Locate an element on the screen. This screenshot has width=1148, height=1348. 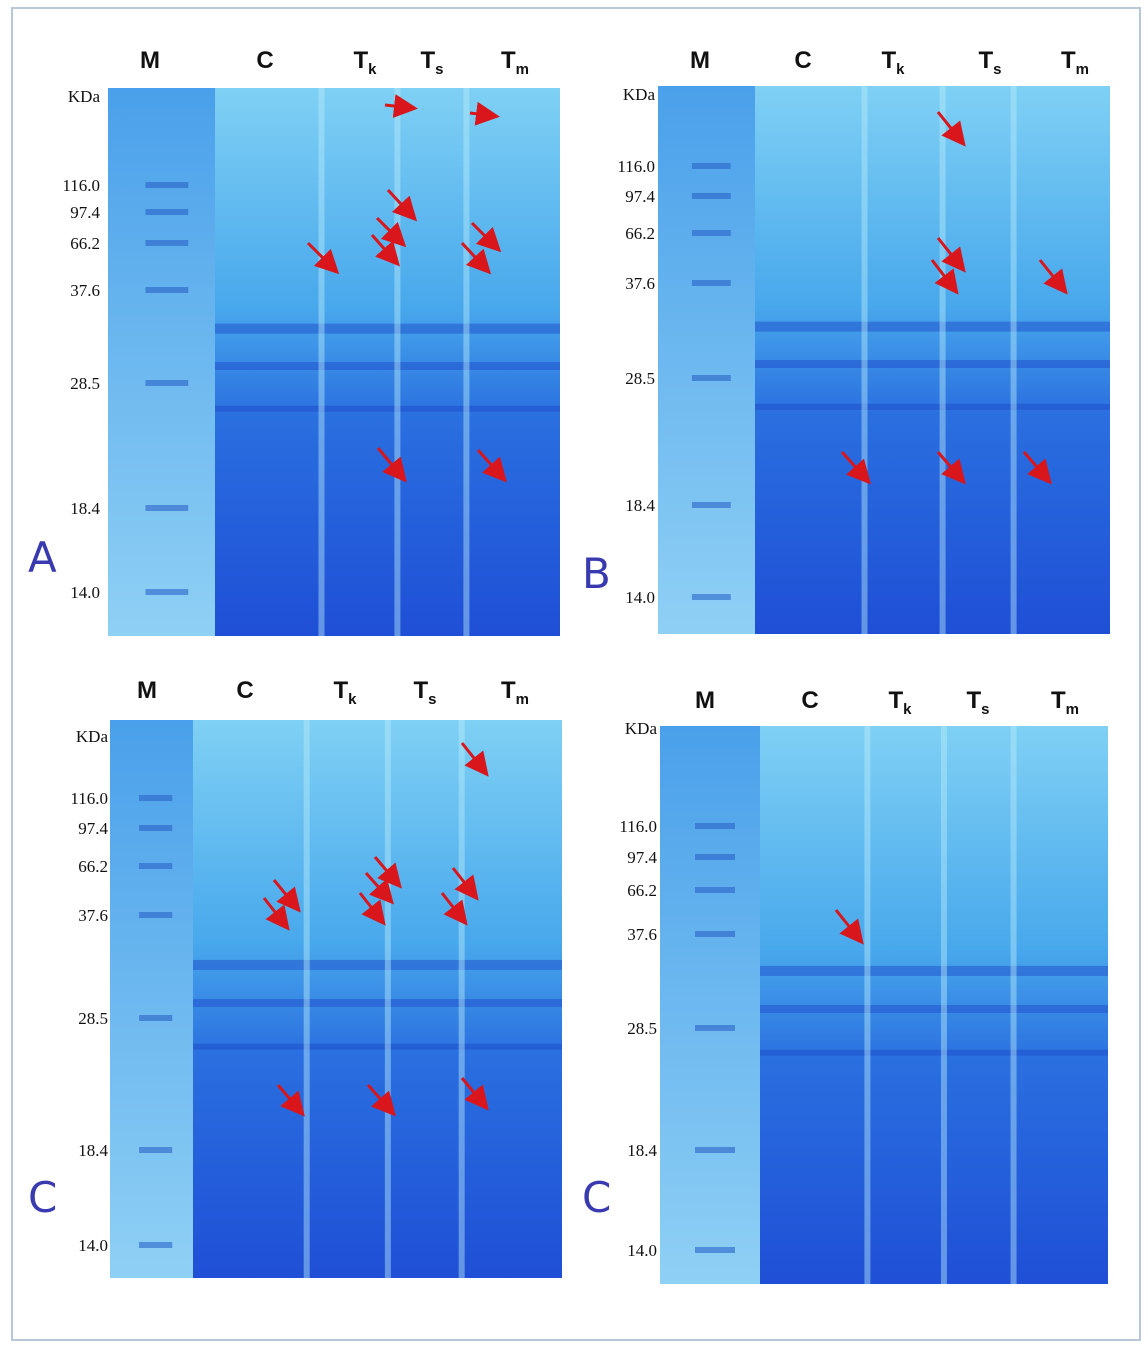
marker-label: 18.4 is located at coordinates (642, 1150).